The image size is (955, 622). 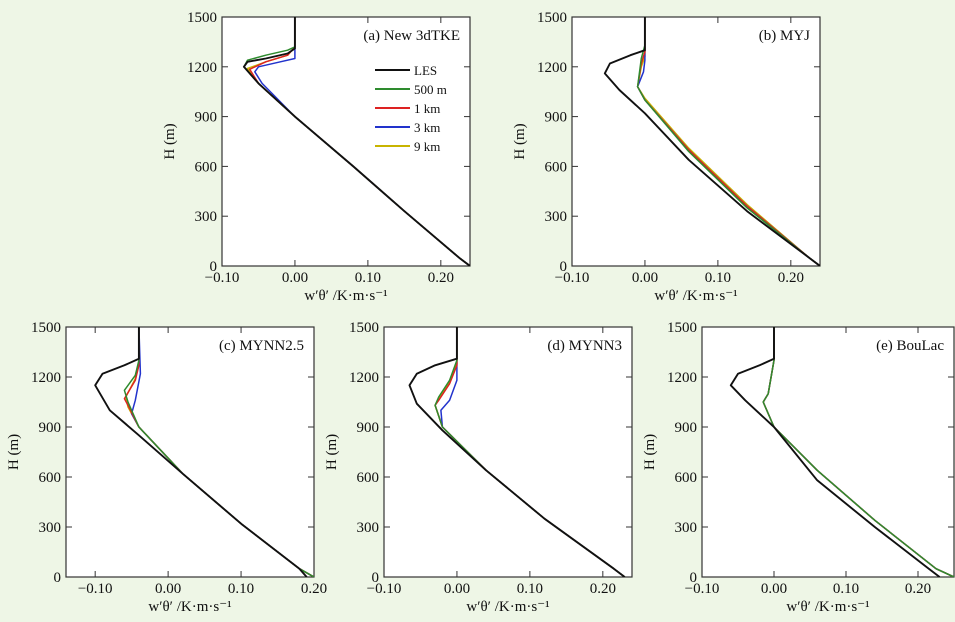 I want to click on legend-label: 9 km, so click(x=427, y=146).